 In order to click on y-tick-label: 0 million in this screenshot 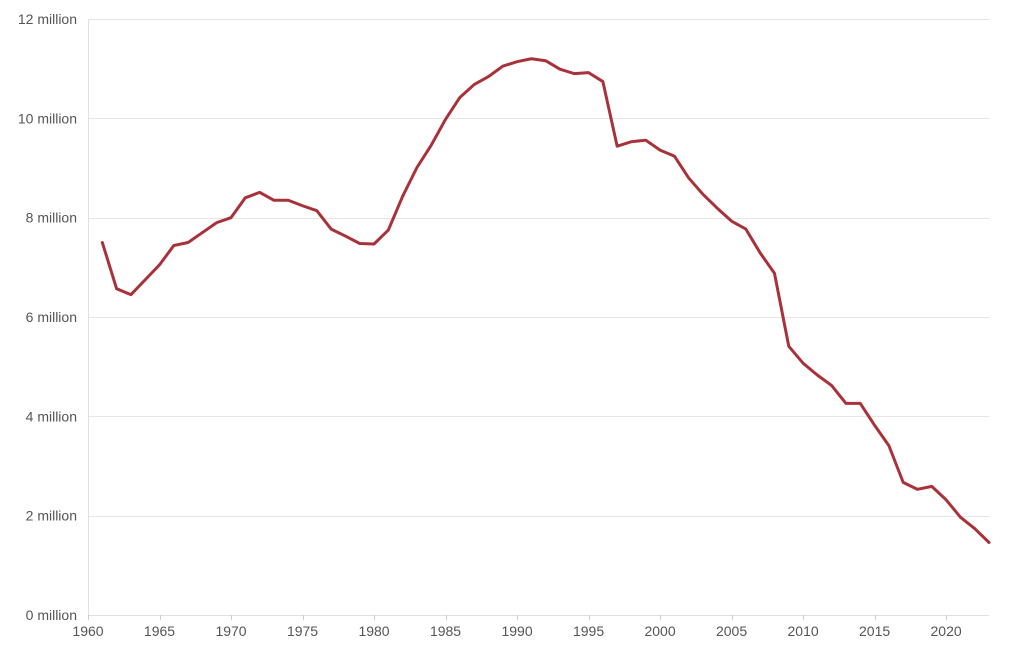, I will do `click(51, 615)`.